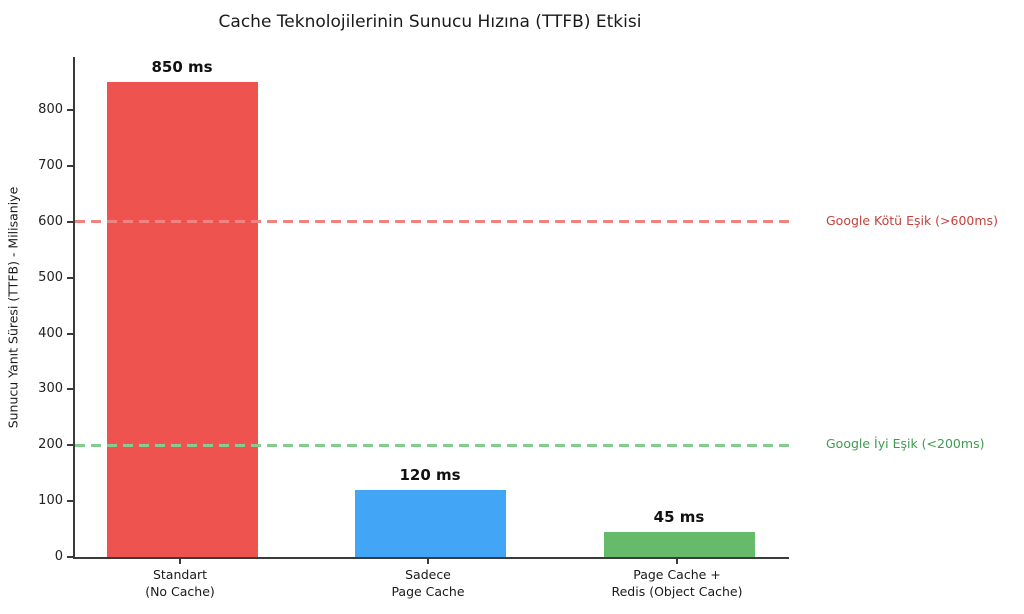 The width and height of the screenshot is (1024, 614). What do you see at coordinates (50, 110) in the screenshot?
I see `y-tick-label: 800` at bounding box center [50, 110].